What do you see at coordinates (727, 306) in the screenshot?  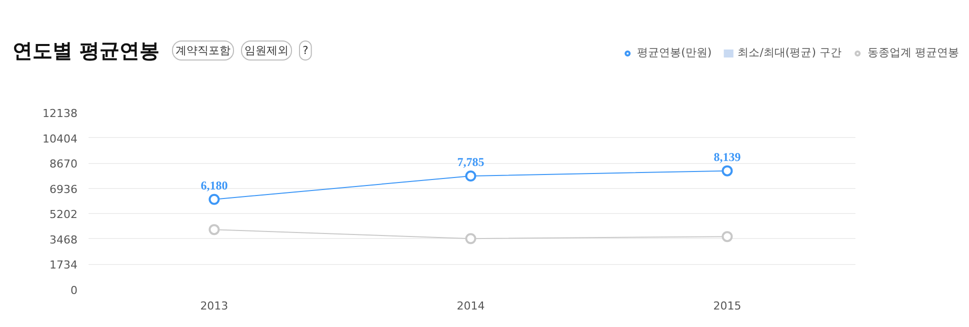 I see `x-tick-label: 2015` at bounding box center [727, 306].